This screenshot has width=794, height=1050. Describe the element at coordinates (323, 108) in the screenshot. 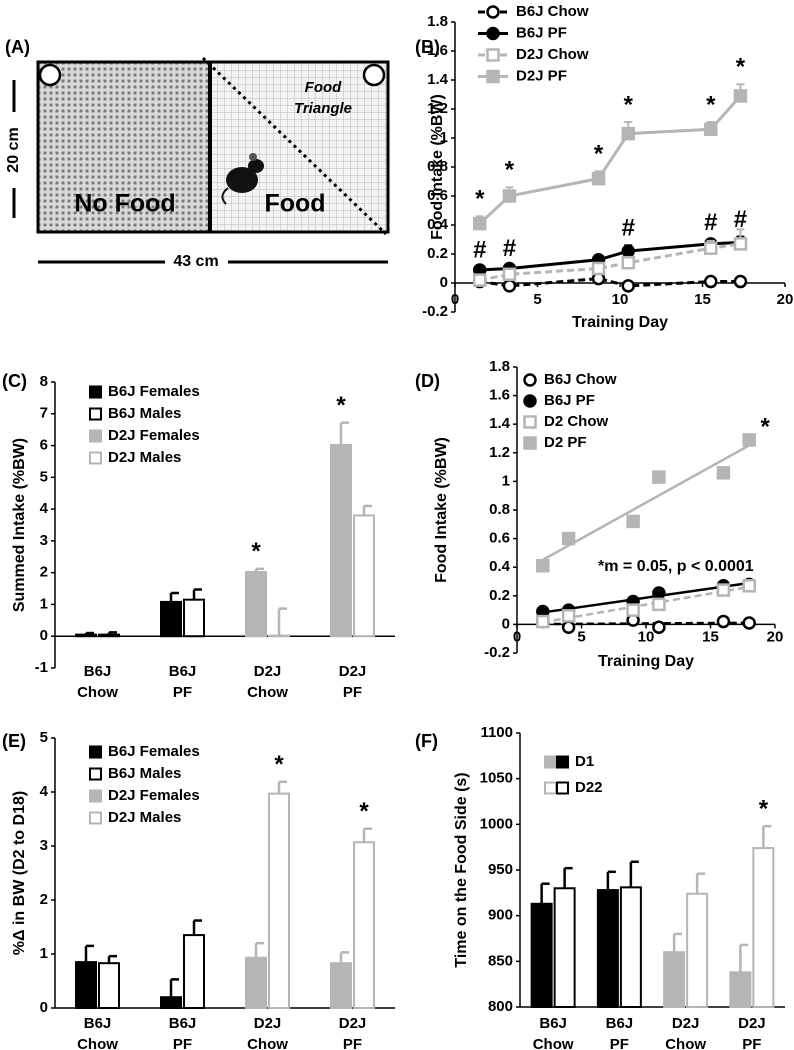

I see `triangle-label: Triangle` at that location.